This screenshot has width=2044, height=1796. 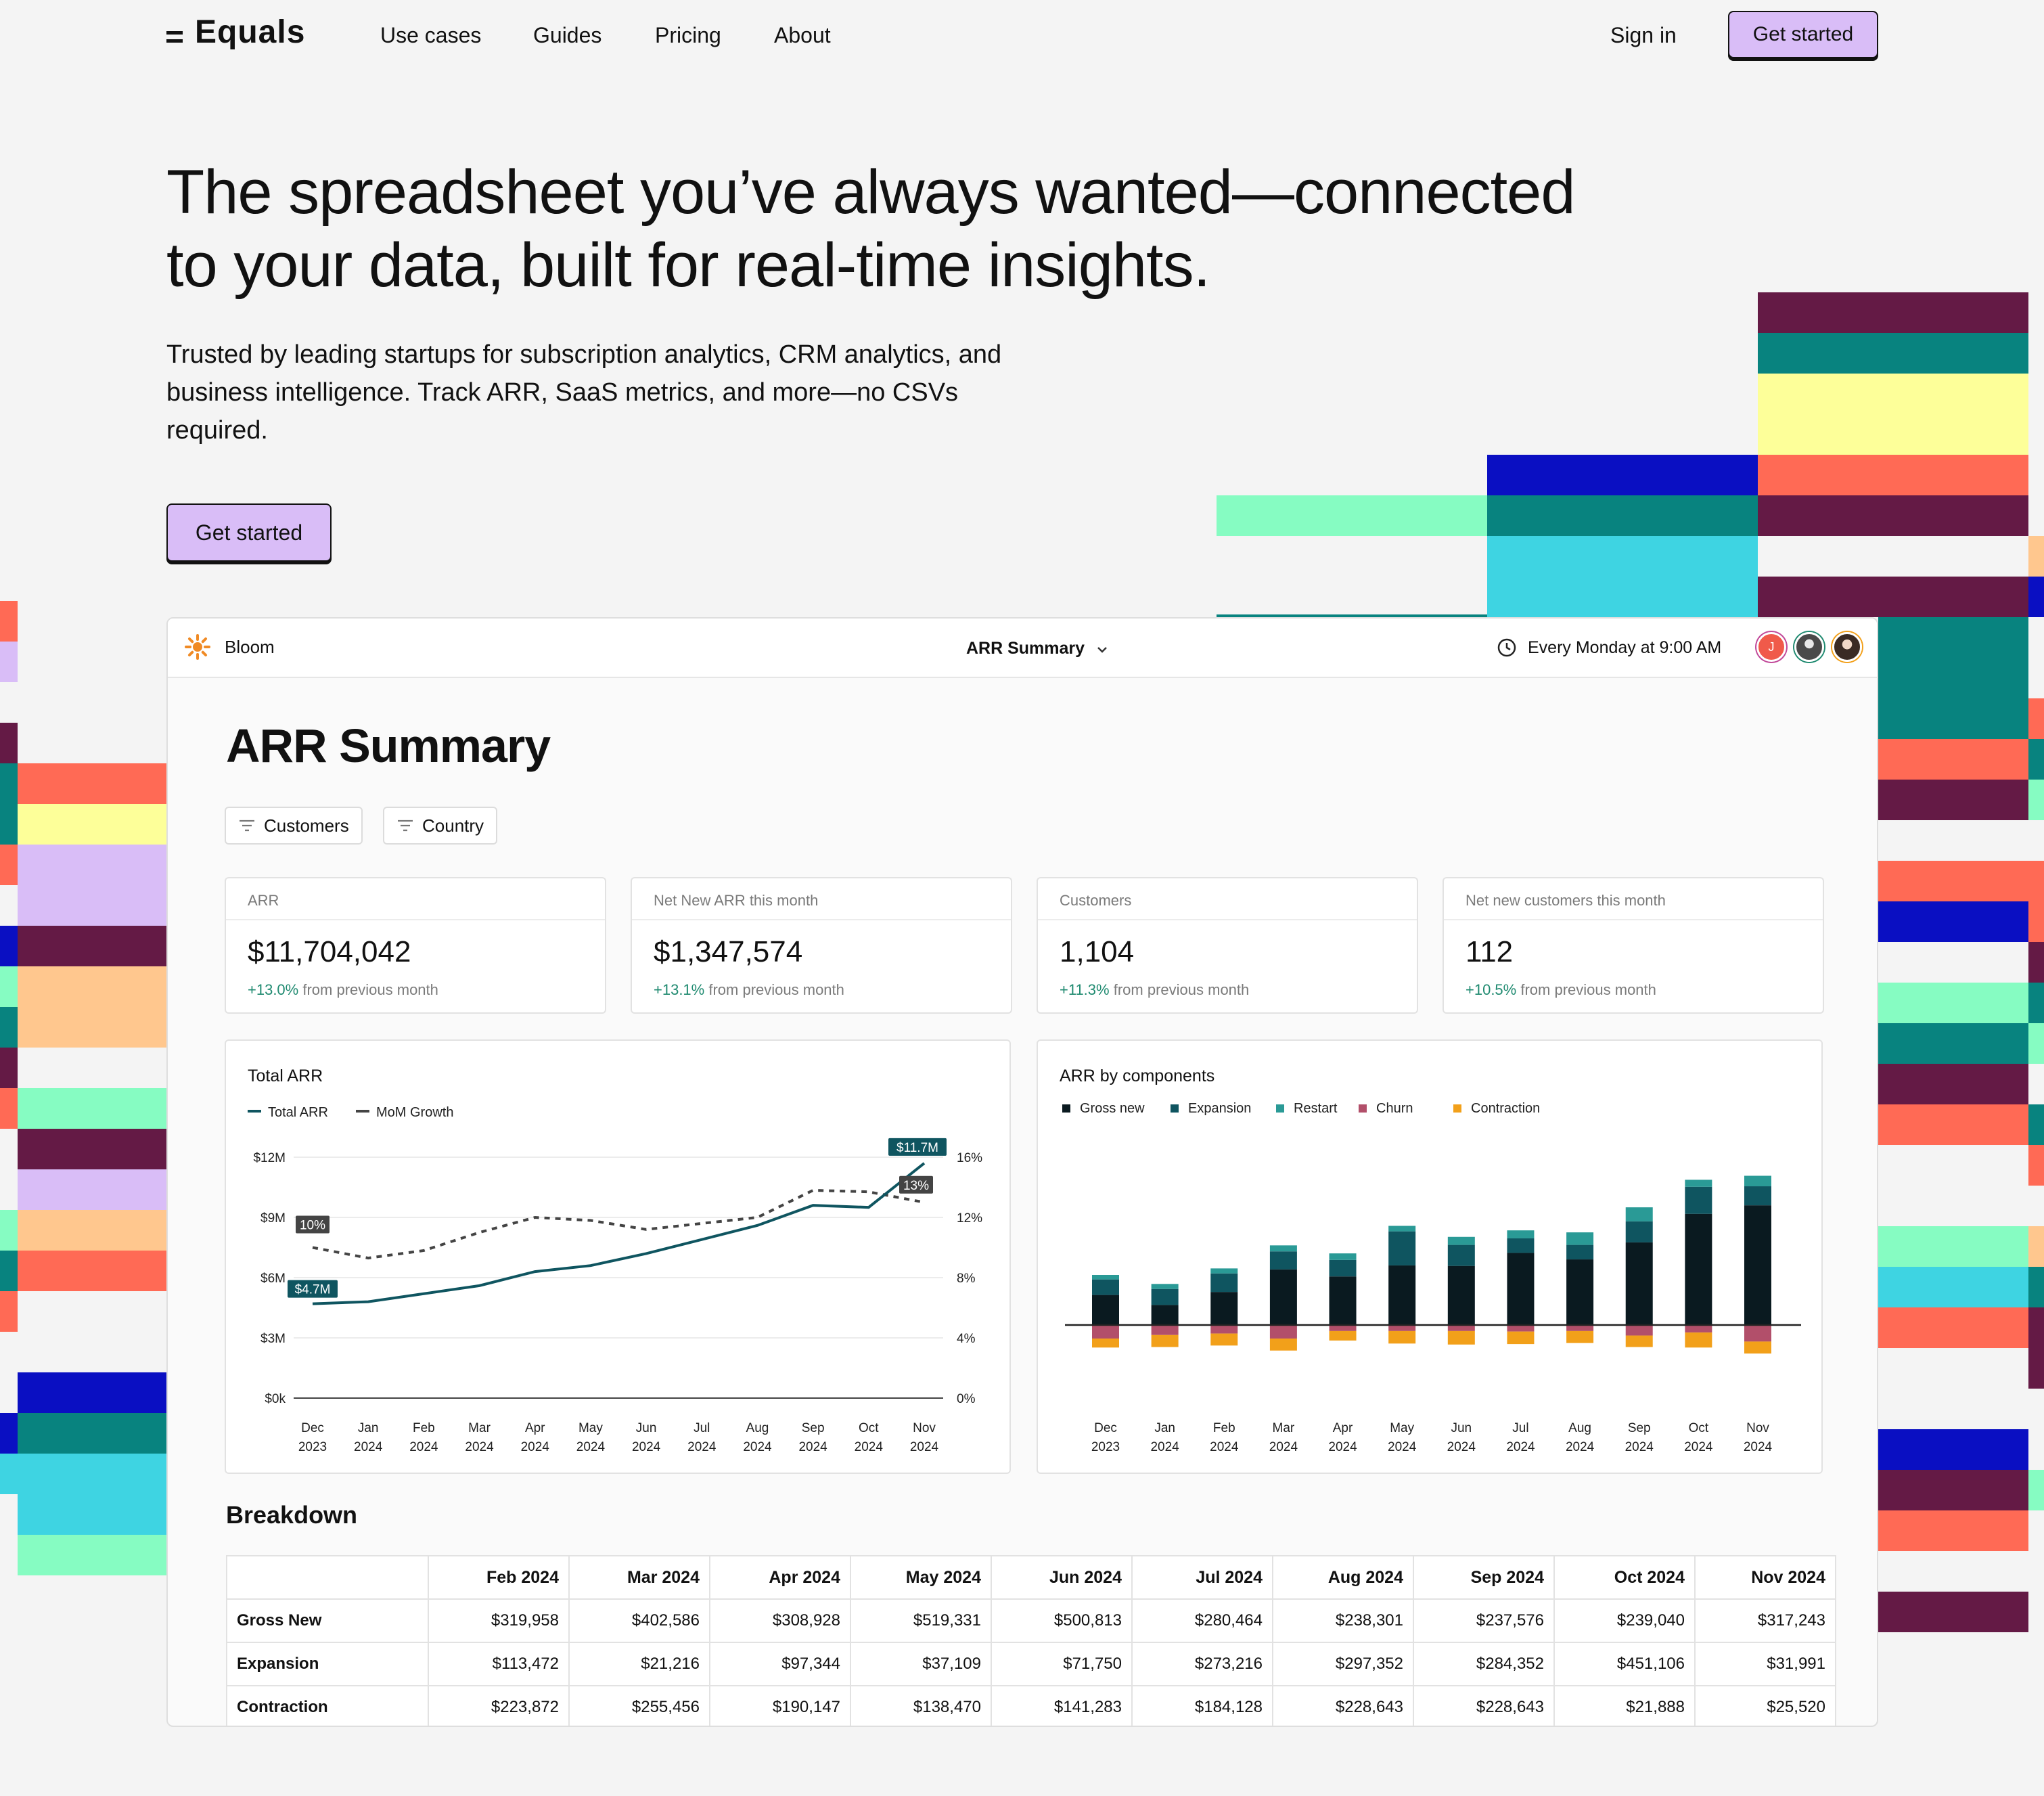 I want to click on table-cell: $113,472, so click(x=499, y=1664).